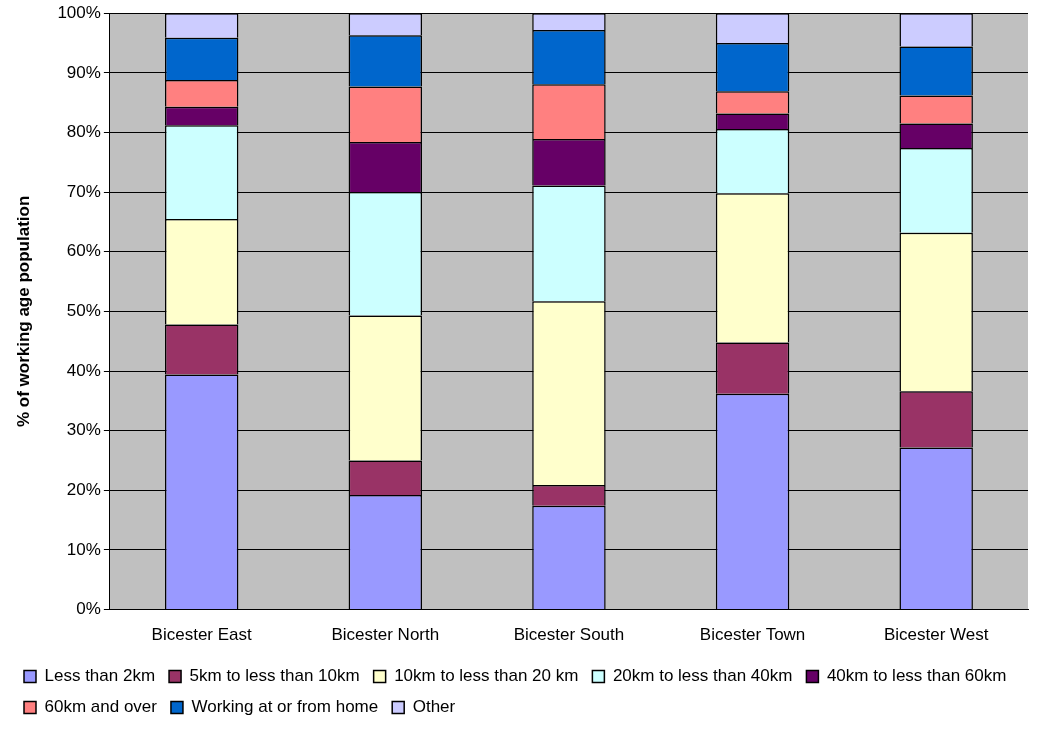  What do you see at coordinates (79, 12) in the screenshot?
I see `y-tick-label: 100%` at bounding box center [79, 12].